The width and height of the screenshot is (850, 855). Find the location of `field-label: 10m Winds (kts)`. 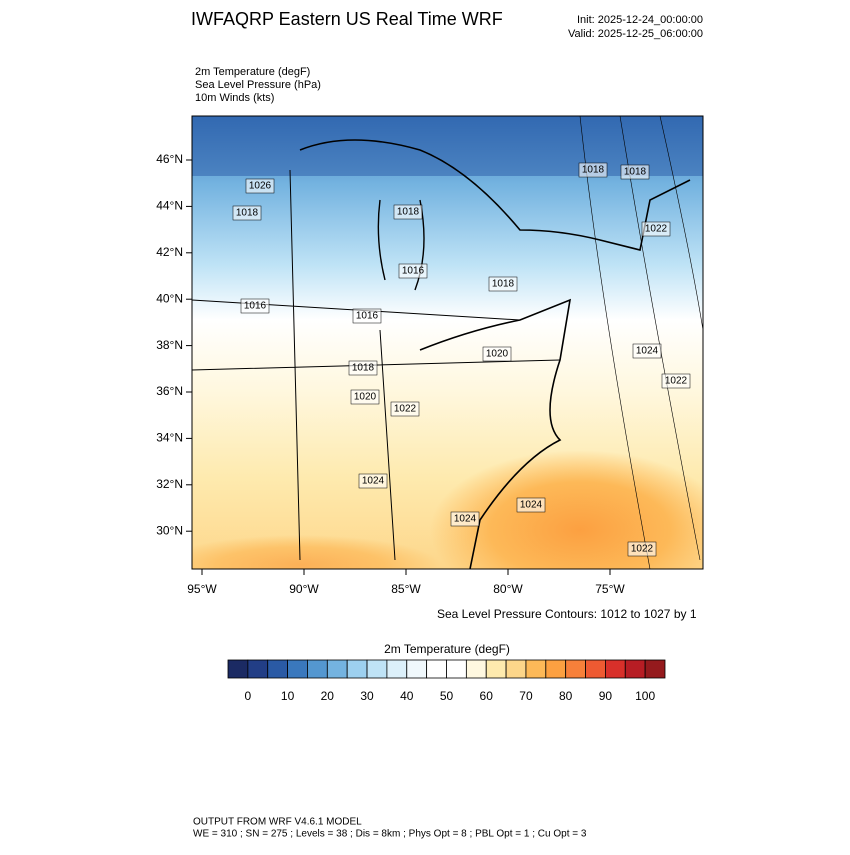

field-label: 10m Winds (kts) is located at coordinates (234, 98).